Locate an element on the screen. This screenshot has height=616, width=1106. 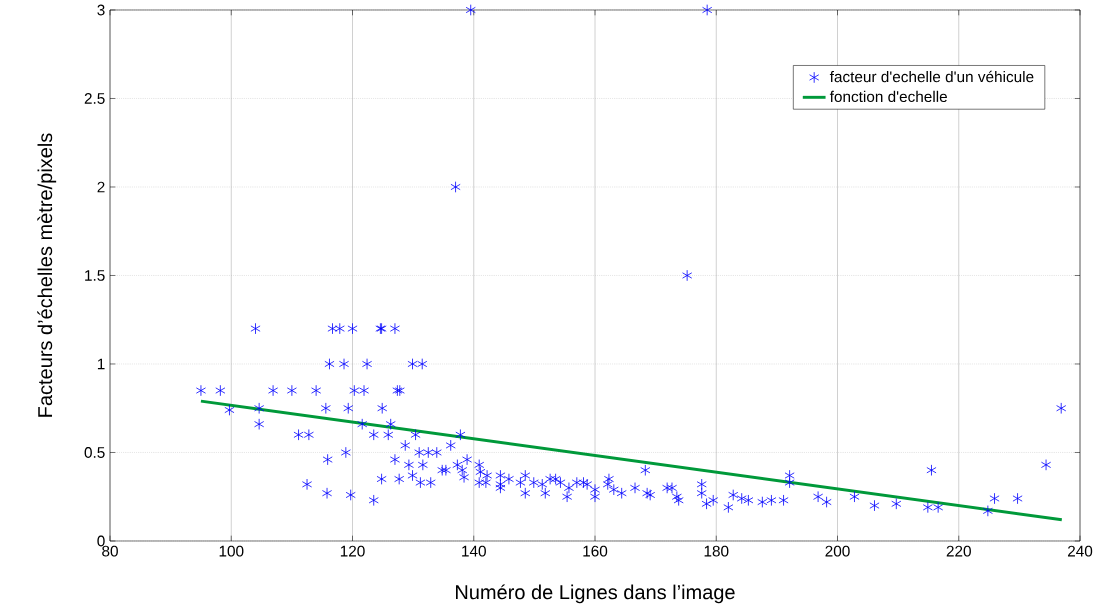
x-tick-label: 160 is located at coordinates (595, 551).